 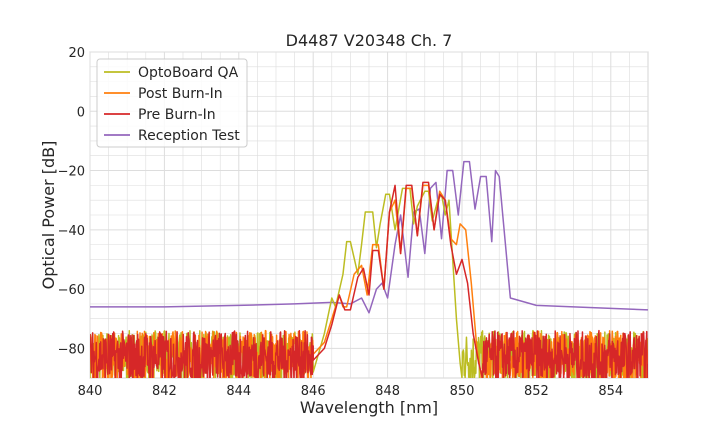 I want to click on x-tick-label: 846, so click(x=313, y=391).